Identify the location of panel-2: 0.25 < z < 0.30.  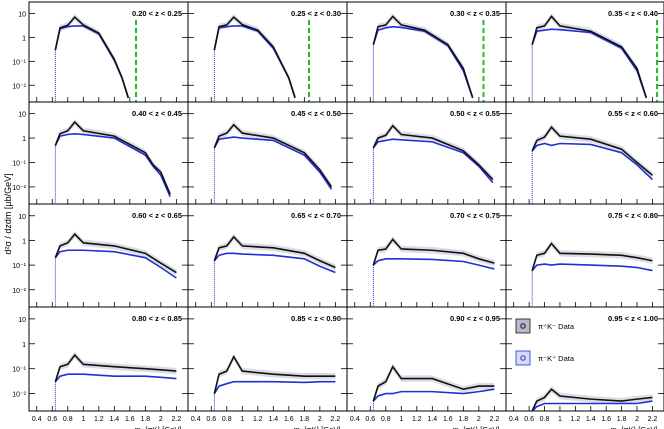
(267, 52).